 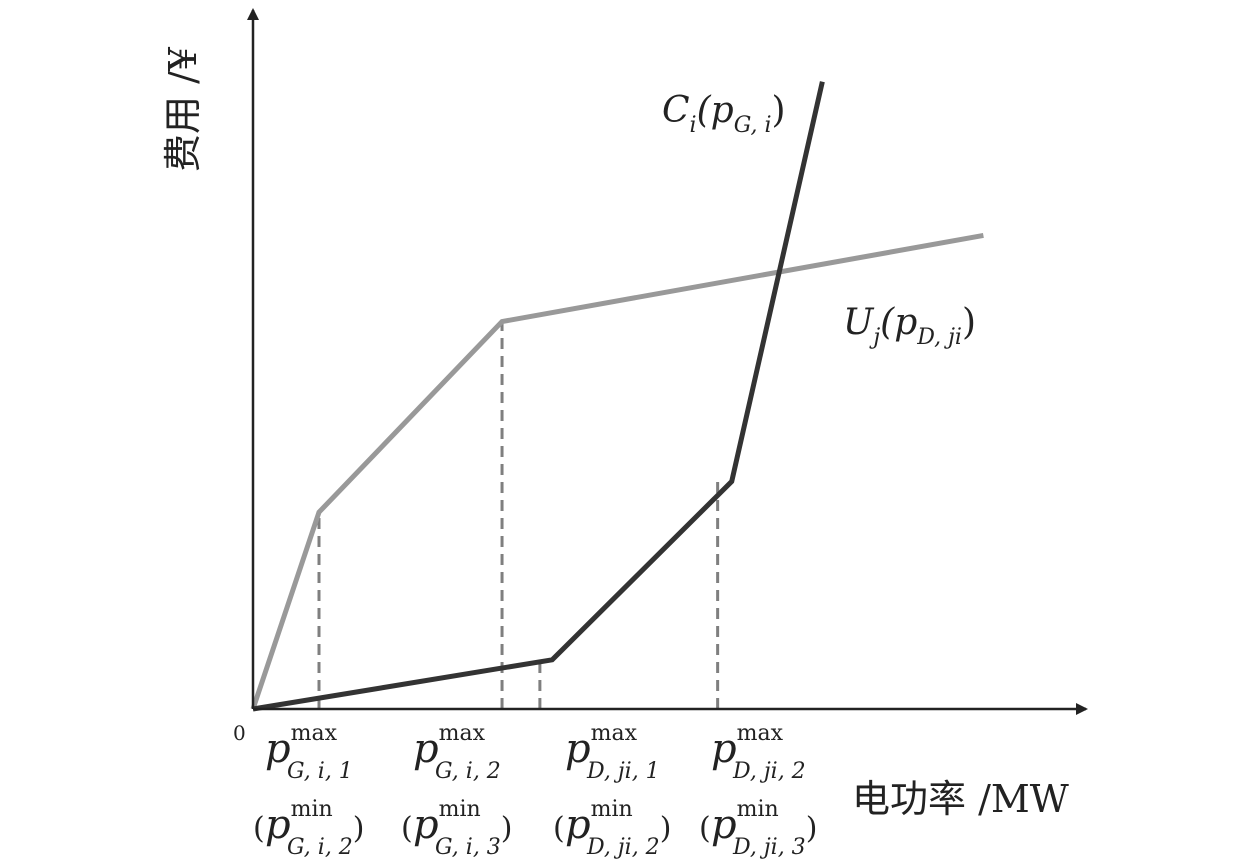 I want to click on tick-label-max-2: pmax G, i, 2, so click(x=457, y=752).